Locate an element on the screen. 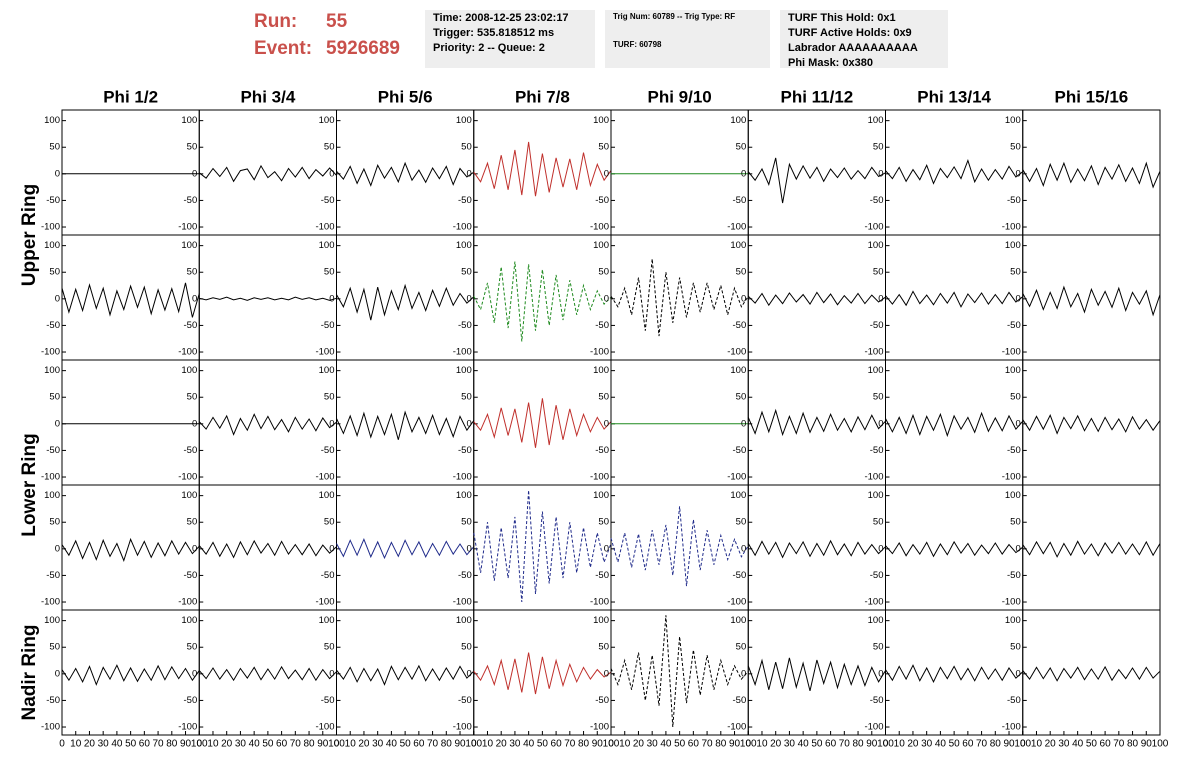 This screenshot has height=772, width=1196. info-line: TURF: 60798 is located at coordinates (637, 44).